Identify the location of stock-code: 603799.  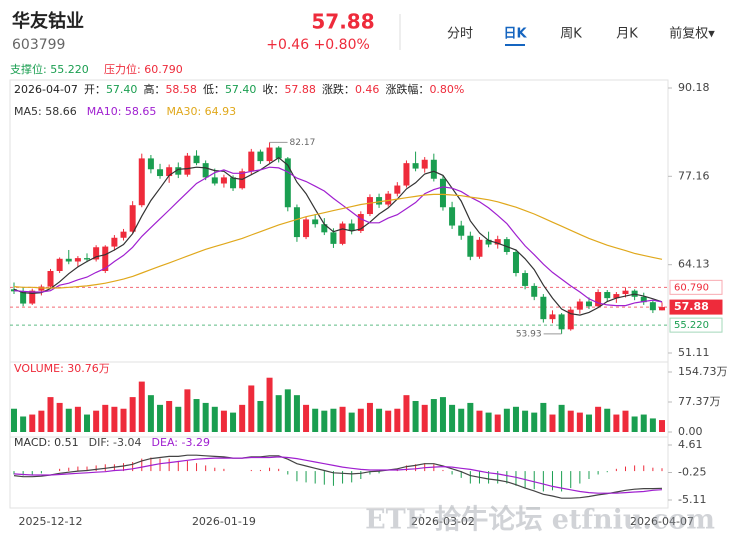
(38, 45).